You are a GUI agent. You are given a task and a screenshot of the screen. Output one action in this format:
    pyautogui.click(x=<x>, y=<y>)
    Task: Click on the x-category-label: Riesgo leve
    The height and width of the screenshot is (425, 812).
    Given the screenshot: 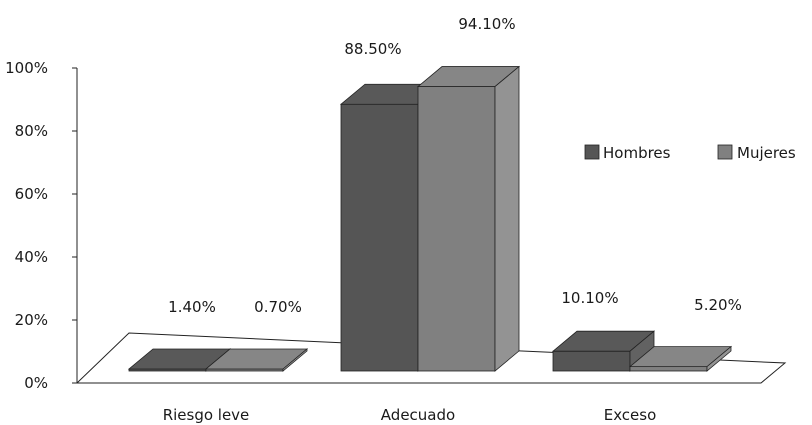 What is the action you would take?
    pyautogui.click(x=206, y=415)
    